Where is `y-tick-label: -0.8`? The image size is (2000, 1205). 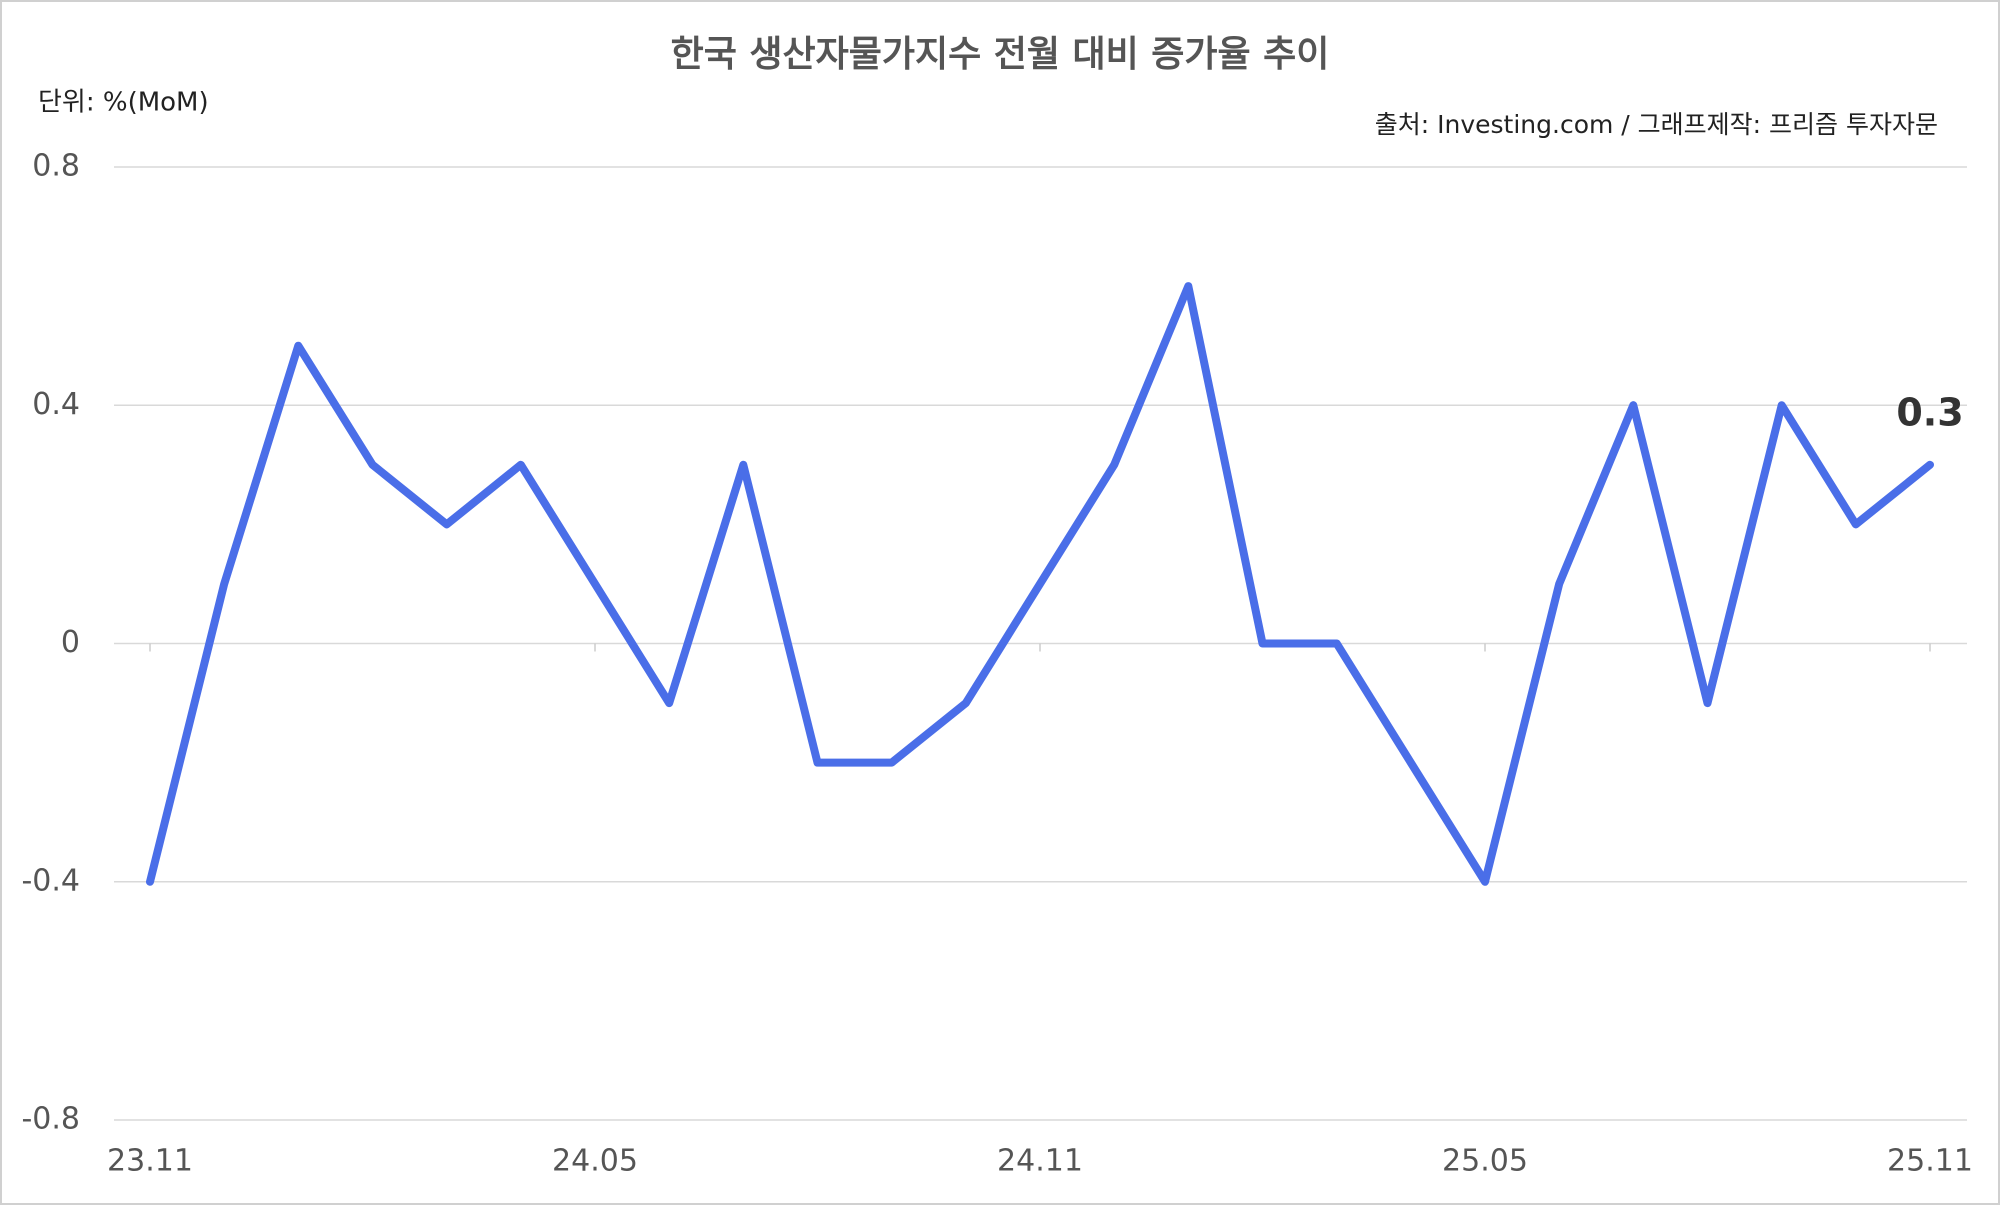 y-tick-label: -0.8 is located at coordinates (50, 1119).